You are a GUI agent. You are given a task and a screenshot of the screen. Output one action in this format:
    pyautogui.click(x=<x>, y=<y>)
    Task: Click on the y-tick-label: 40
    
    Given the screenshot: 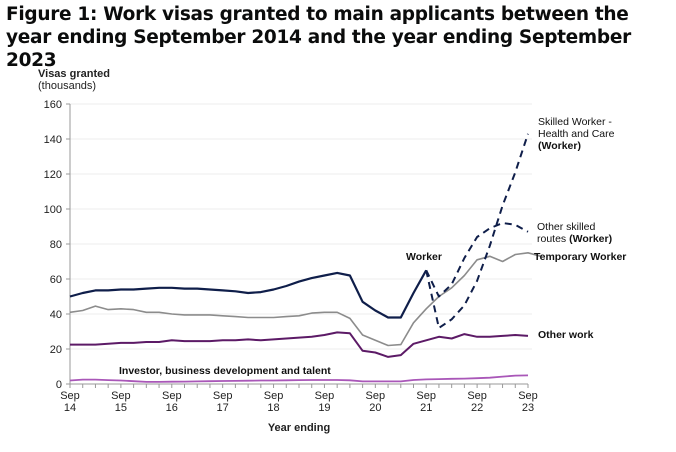 What is the action you would take?
    pyautogui.click(x=56, y=315)
    